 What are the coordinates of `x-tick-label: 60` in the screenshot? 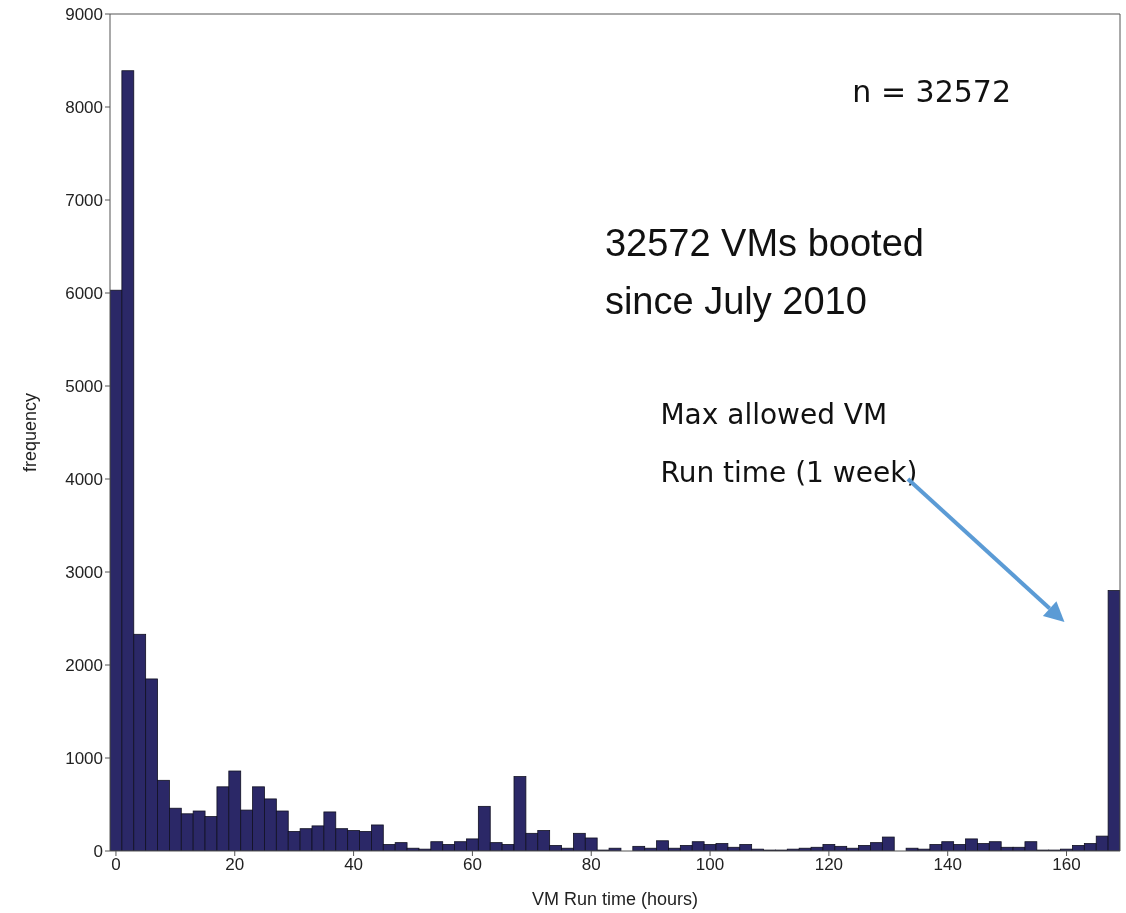 It's located at (472, 865).